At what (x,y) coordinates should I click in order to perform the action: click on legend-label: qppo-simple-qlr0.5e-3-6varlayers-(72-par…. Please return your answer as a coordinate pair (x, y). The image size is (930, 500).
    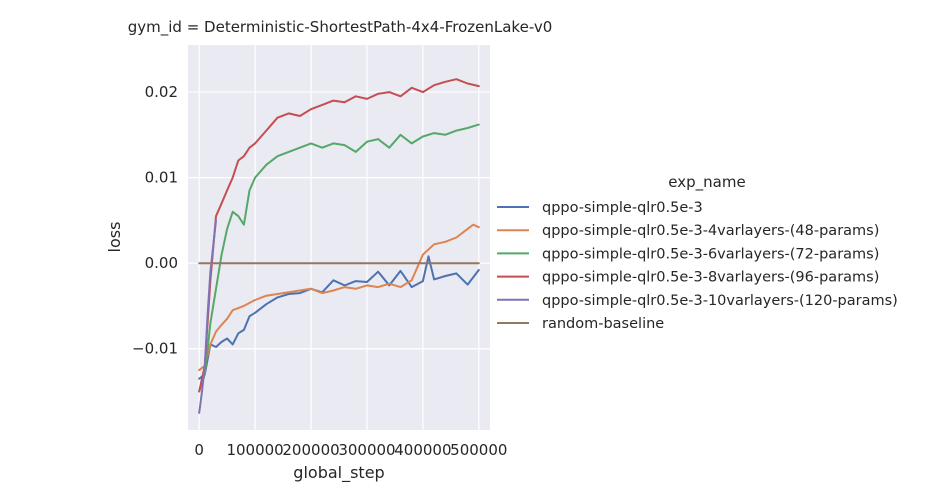
    Looking at the image, I should click on (710, 254).